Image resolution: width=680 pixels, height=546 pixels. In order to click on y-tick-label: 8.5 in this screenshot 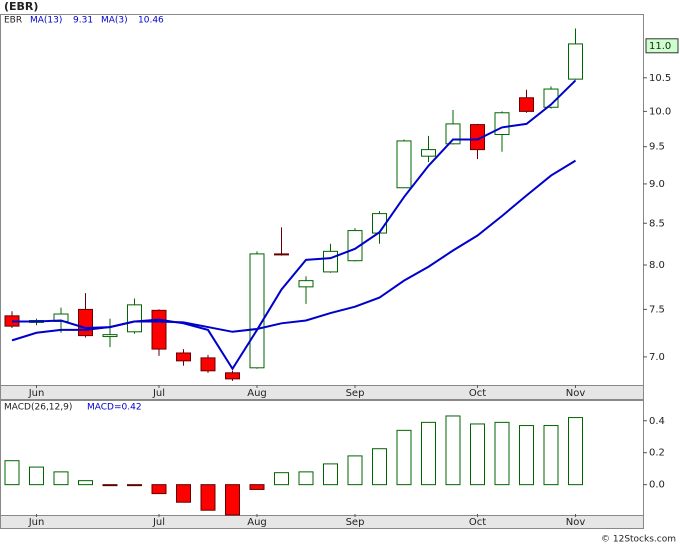, I will do `click(657, 223)`.